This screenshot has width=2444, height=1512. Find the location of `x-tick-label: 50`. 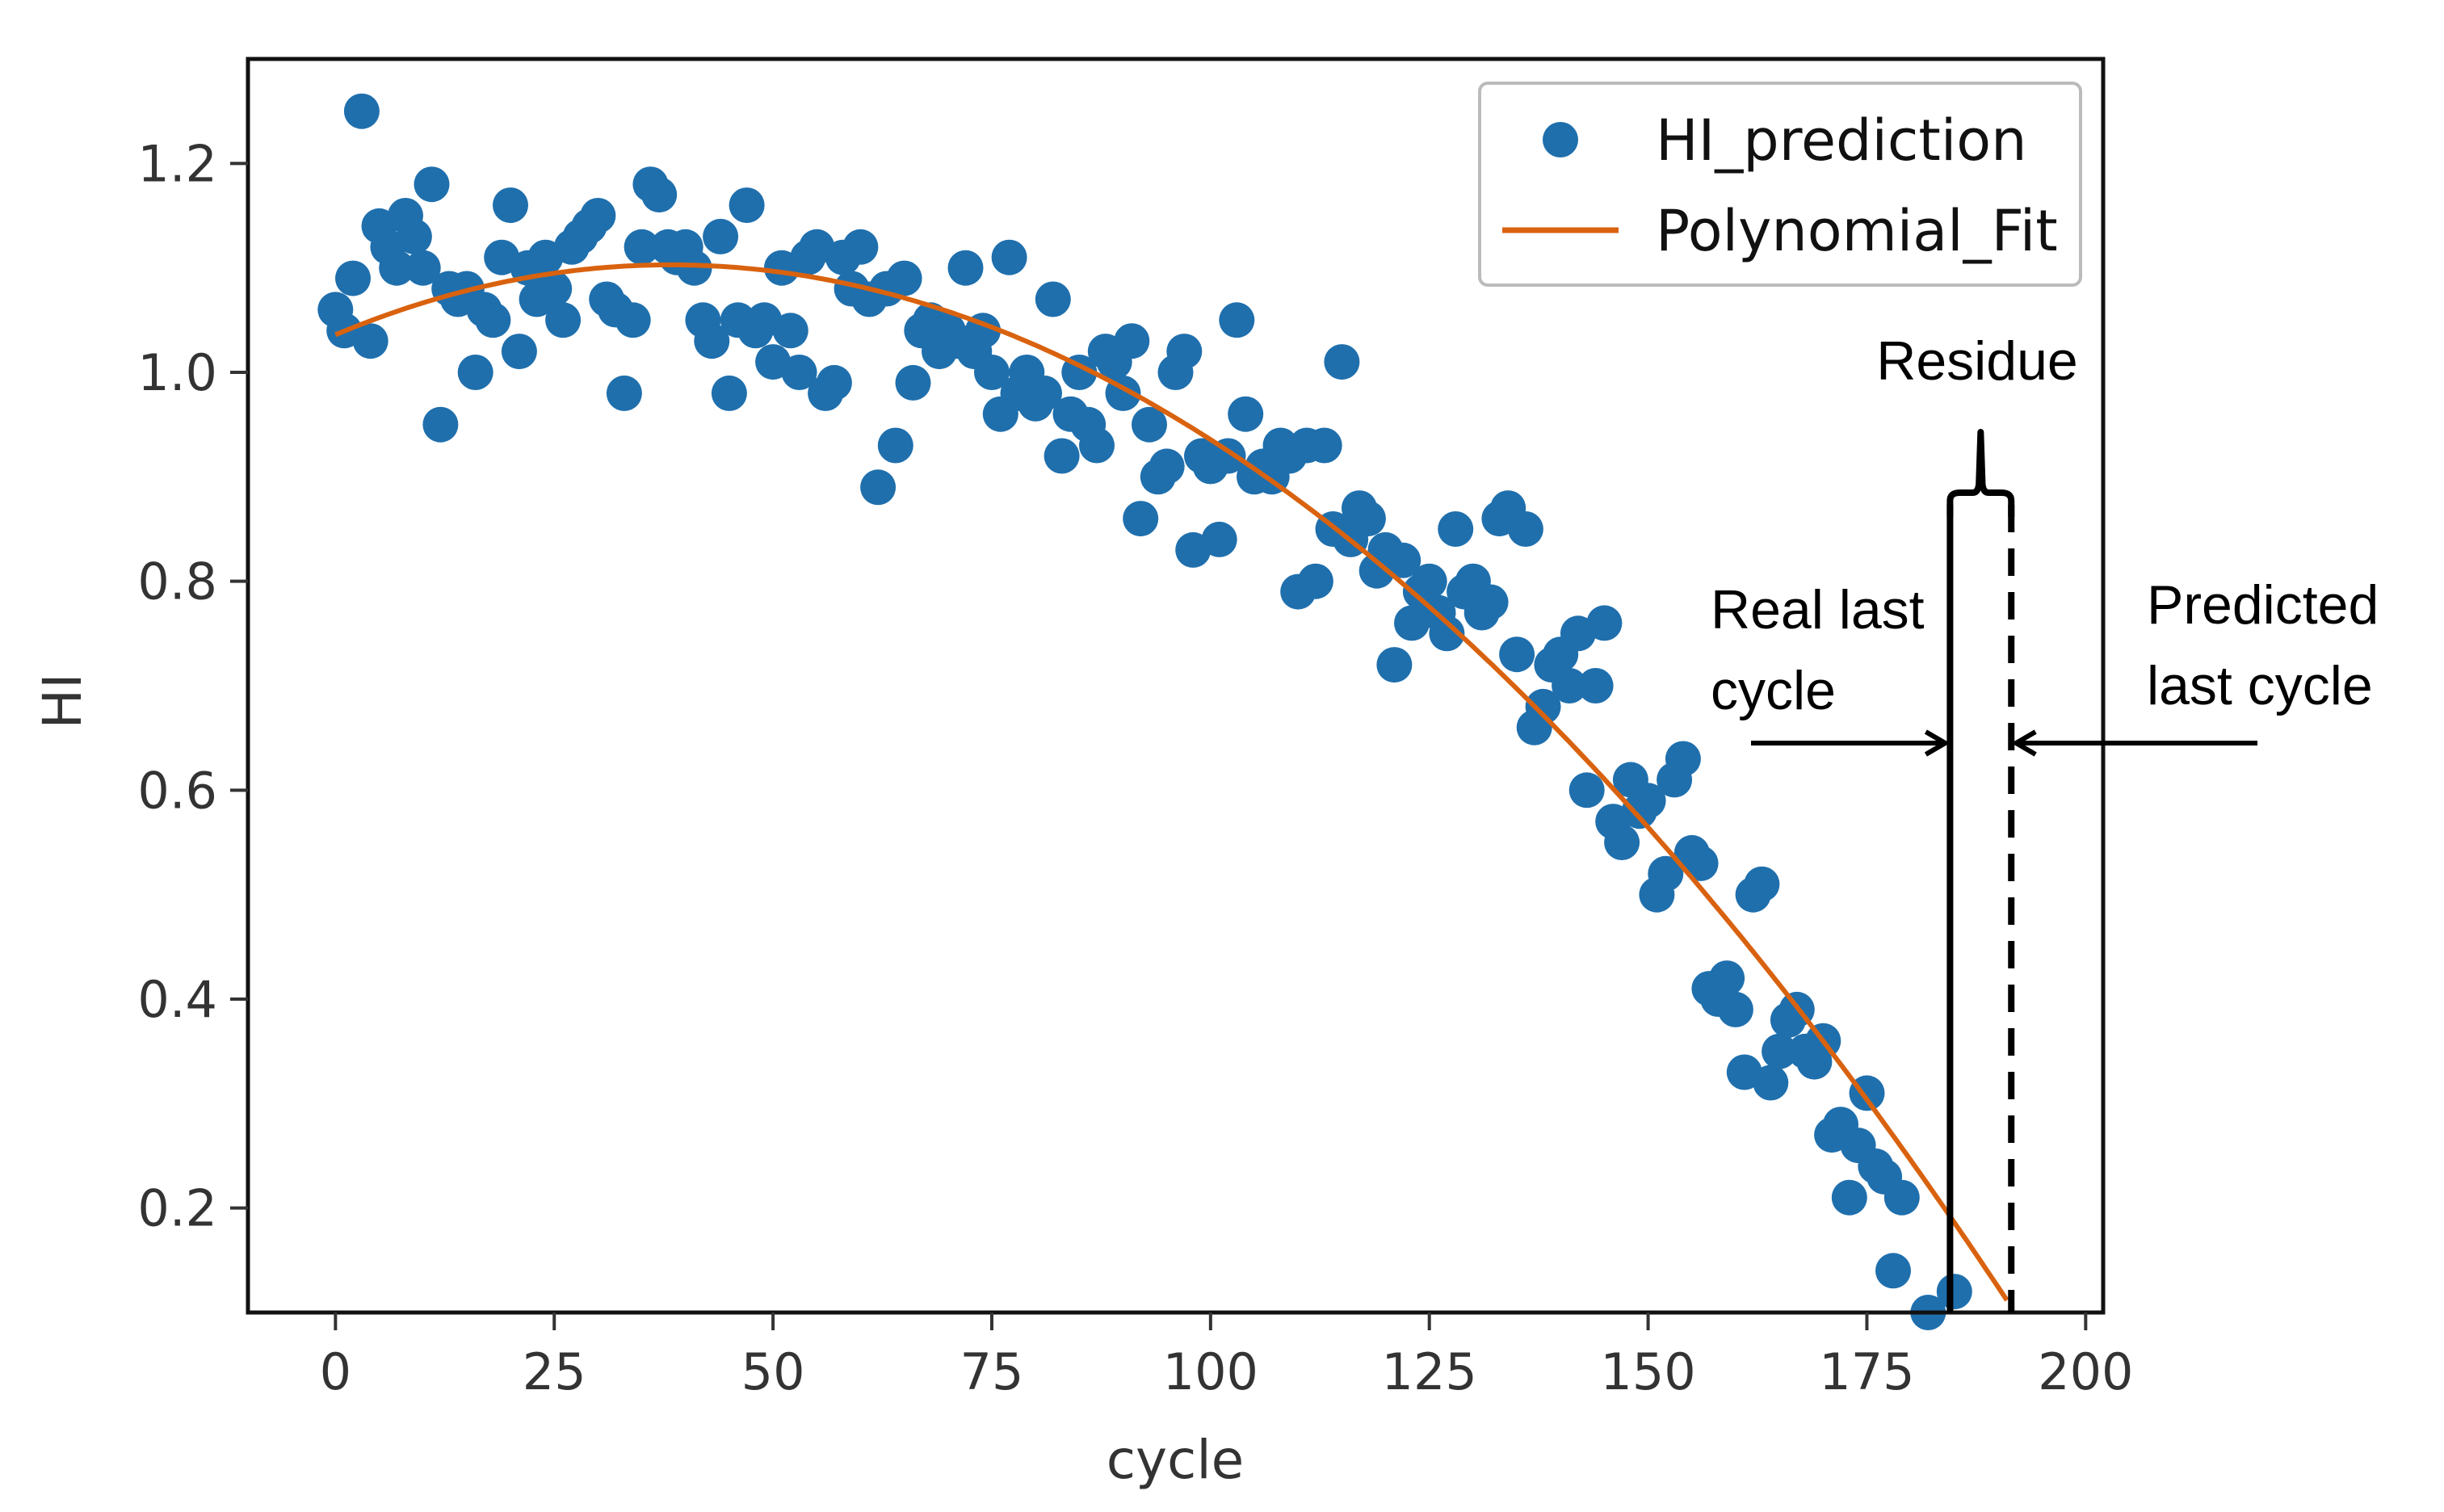

x-tick-label: 50 is located at coordinates (773, 1371).